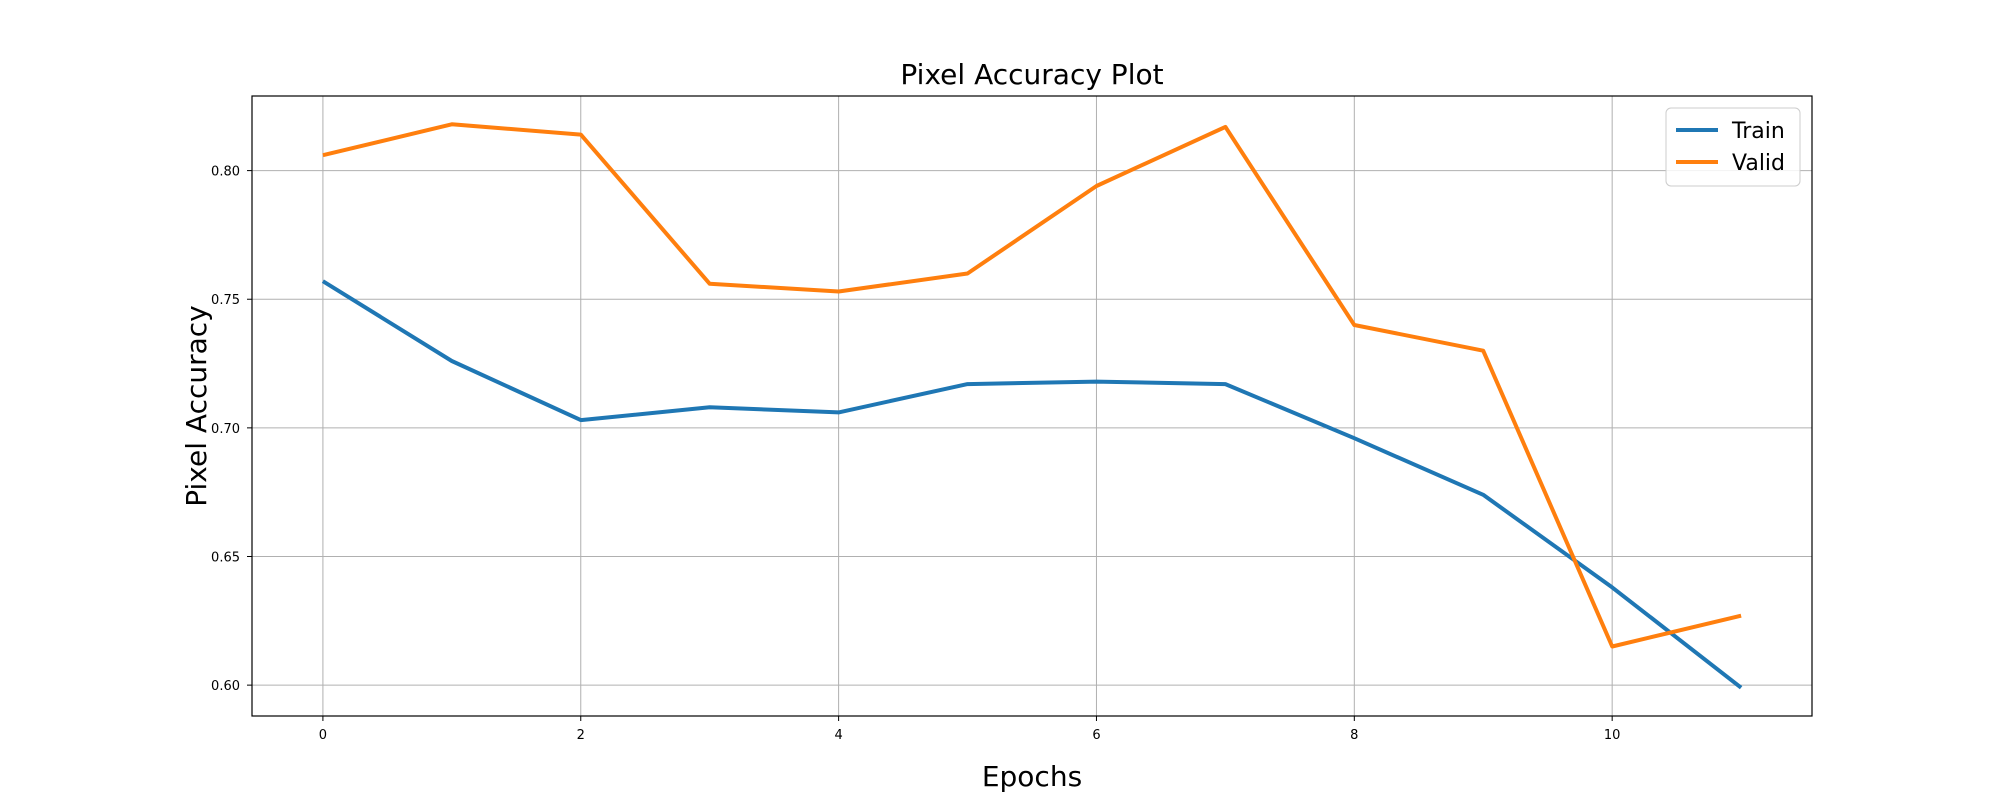 This screenshot has height=800, width=2000. I want to click on legend-box, so click(1733, 147).